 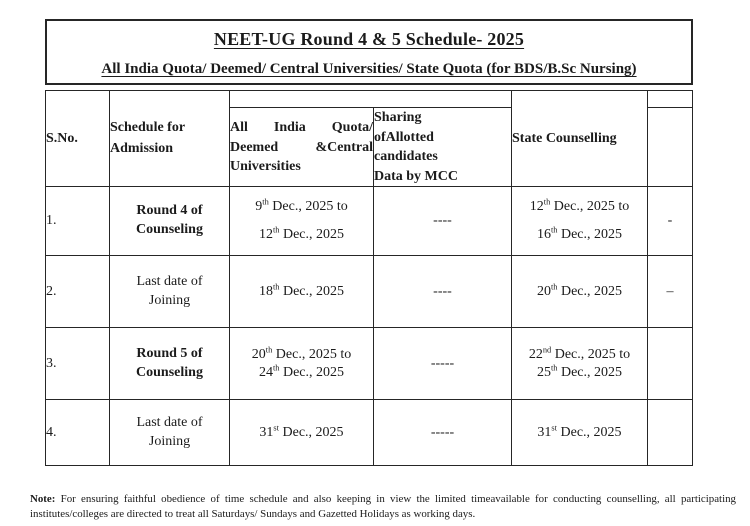 What do you see at coordinates (670, 433) in the screenshot?
I see `cell-r4-extra` at bounding box center [670, 433].